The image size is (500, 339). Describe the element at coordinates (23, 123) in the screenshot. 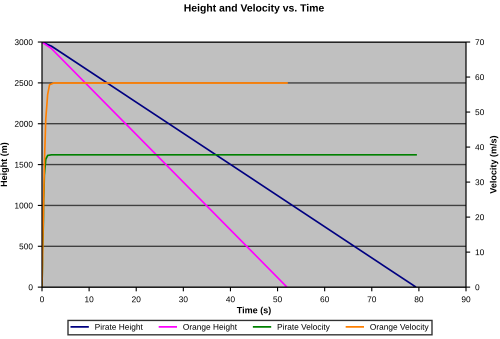

I see `y-tick-label: 2000` at that location.